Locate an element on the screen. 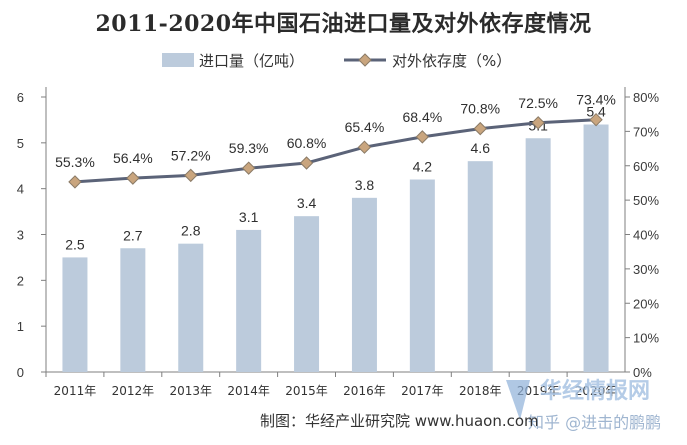 Image resolution: width=687 pixels, height=445 pixels. watermark-zhihu: 知乎 @进击的鹏鹏 is located at coordinates (594, 422).